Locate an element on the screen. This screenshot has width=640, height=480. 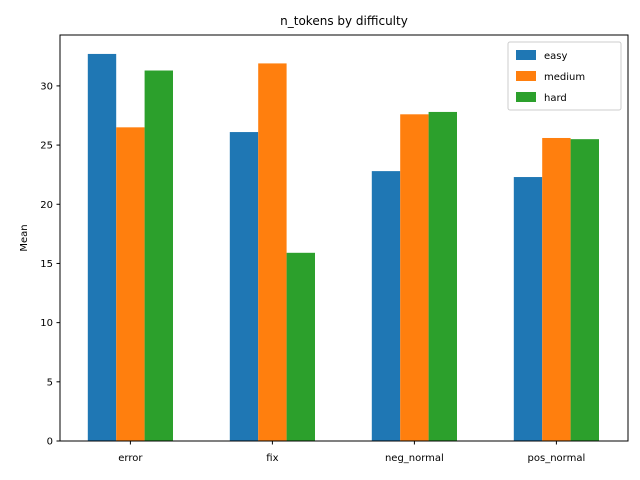
bar-easy-pos_normal is located at coordinates (528, 309).